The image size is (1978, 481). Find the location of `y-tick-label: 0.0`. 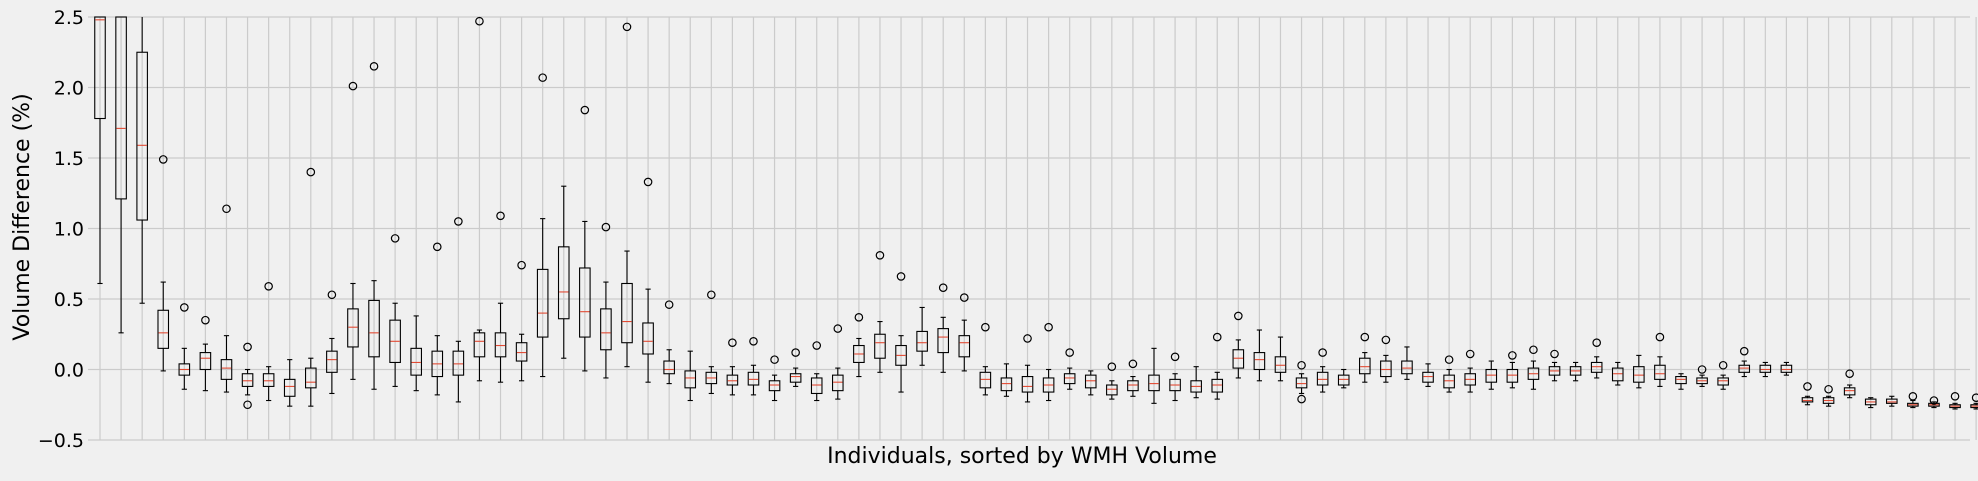

y-tick-label: 0.0 is located at coordinates (69, 371).